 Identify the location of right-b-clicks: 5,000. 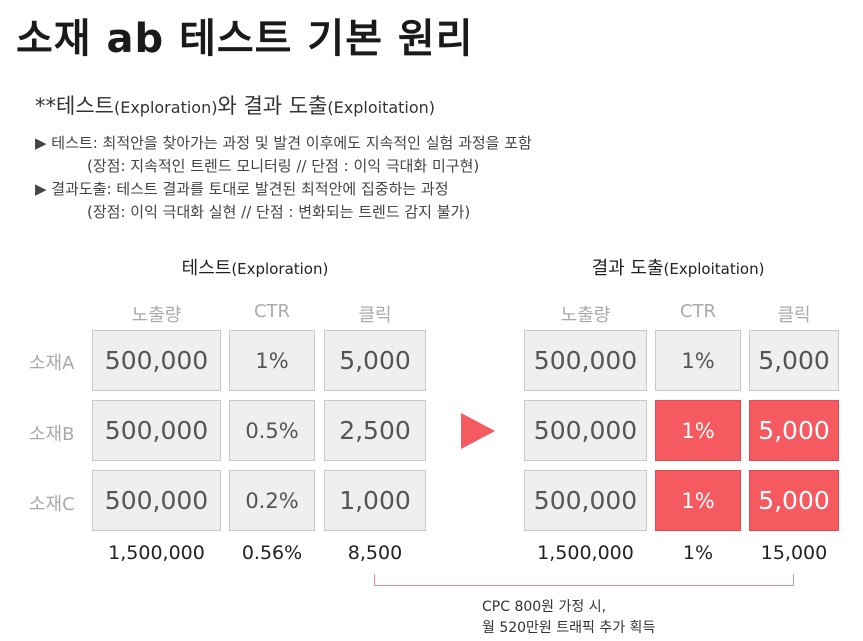
(794, 430).